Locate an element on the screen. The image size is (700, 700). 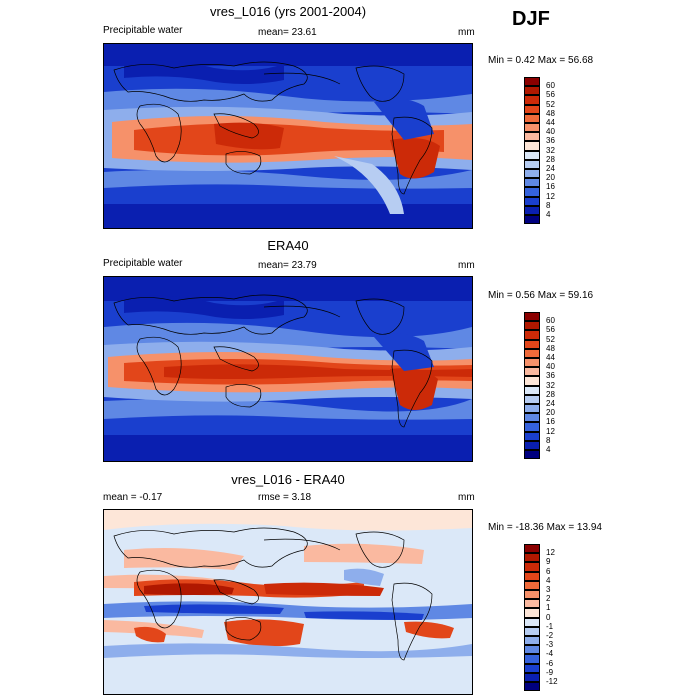
colorbar-tick-label: 9 is located at coordinates (548, 562).